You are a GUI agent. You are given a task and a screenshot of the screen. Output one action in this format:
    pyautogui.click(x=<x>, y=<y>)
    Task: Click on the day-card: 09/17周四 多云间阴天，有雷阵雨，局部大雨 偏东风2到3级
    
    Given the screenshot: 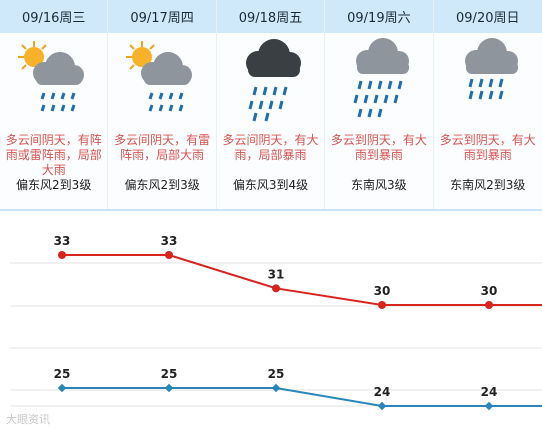 What is the action you would take?
    pyautogui.click(x=162, y=105)
    